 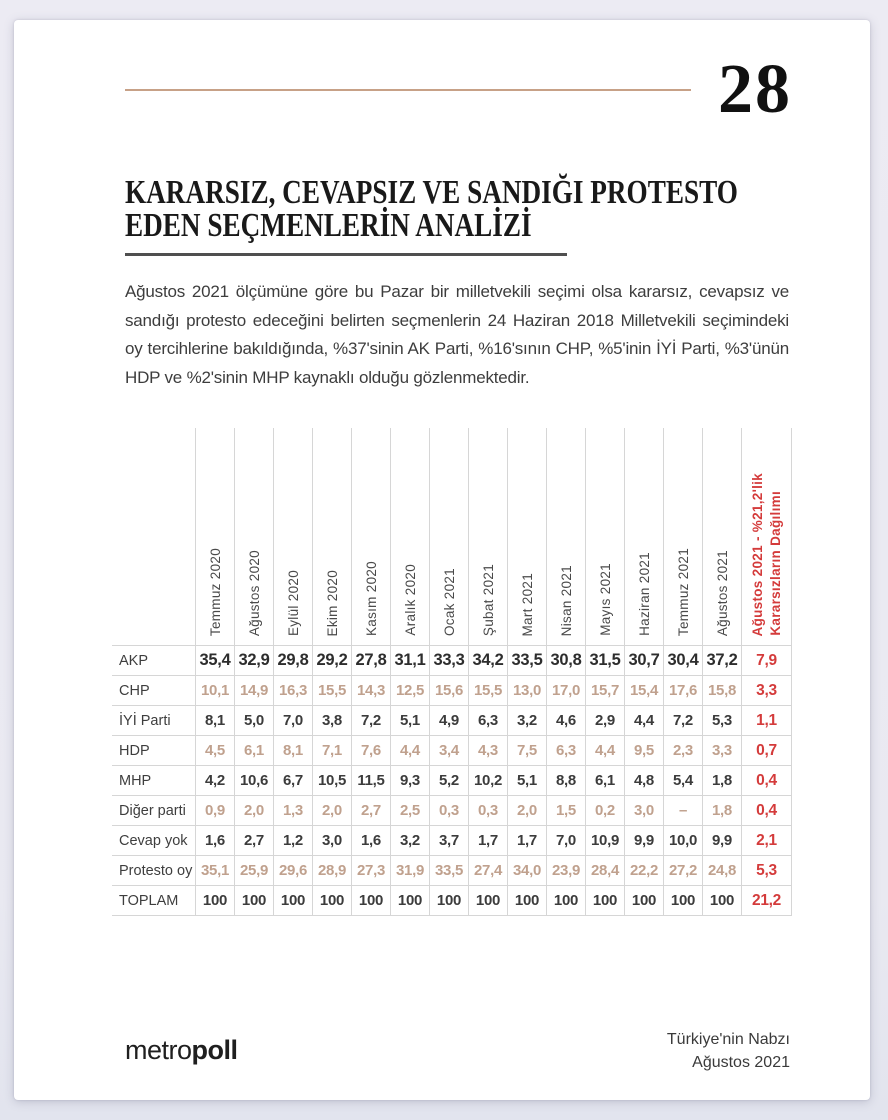 I want to click on table-cell: 10,5, so click(x=331, y=781).